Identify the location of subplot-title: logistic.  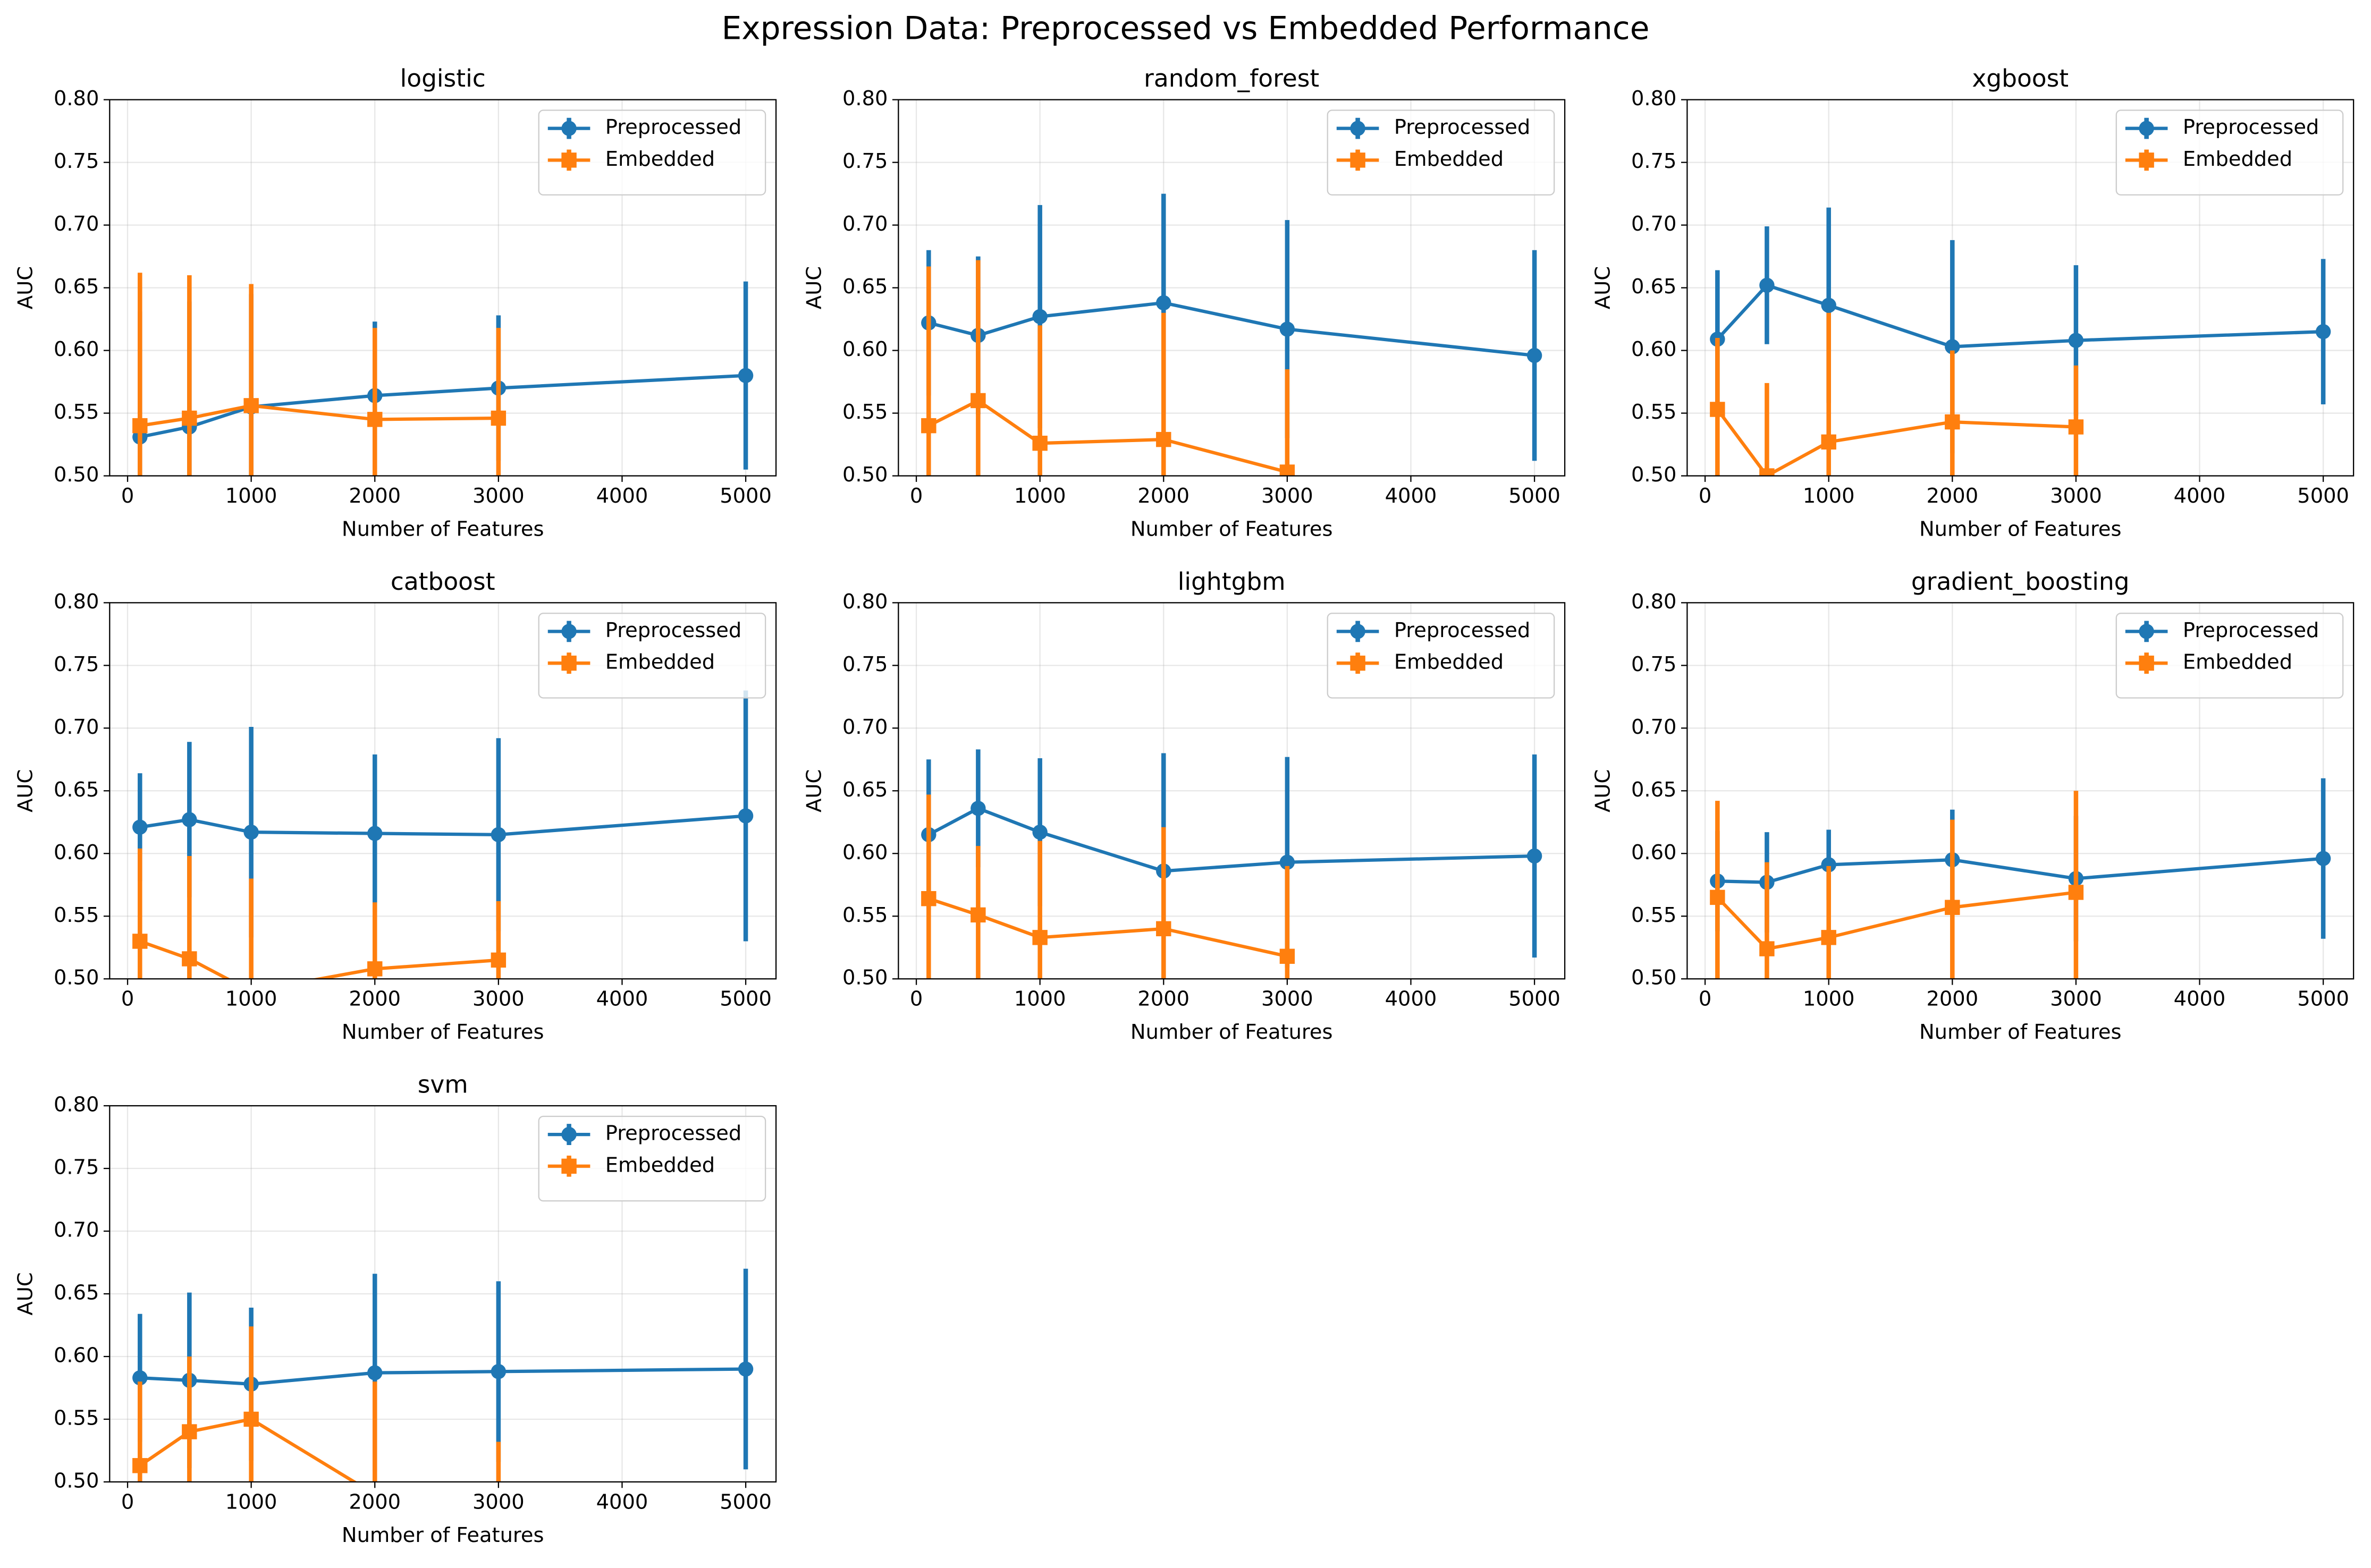
(443, 78).